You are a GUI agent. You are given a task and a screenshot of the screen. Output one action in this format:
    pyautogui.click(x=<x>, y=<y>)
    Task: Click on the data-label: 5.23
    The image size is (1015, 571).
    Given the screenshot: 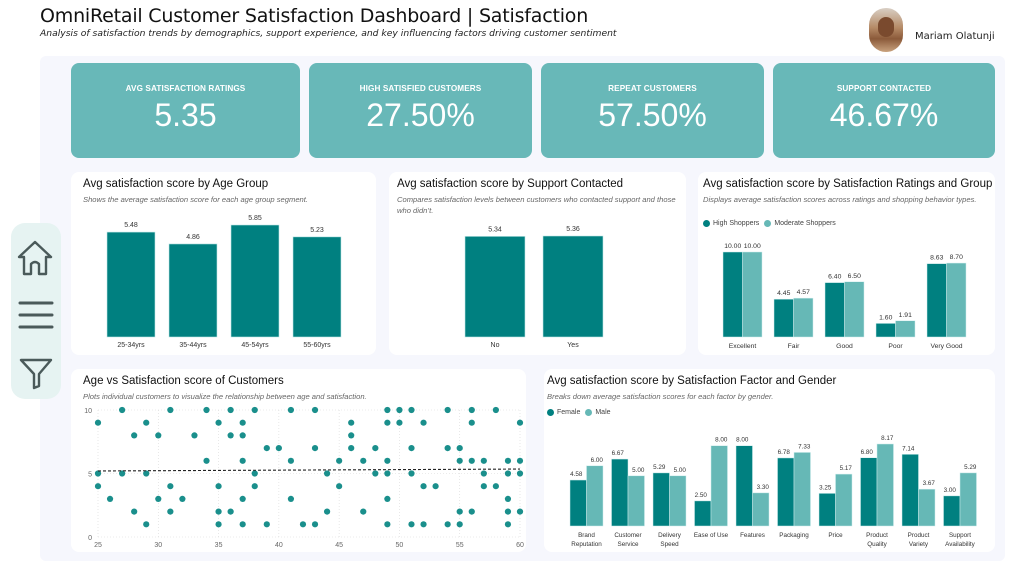 What is the action you would take?
    pyautogui.click(x=317, y=230)
    